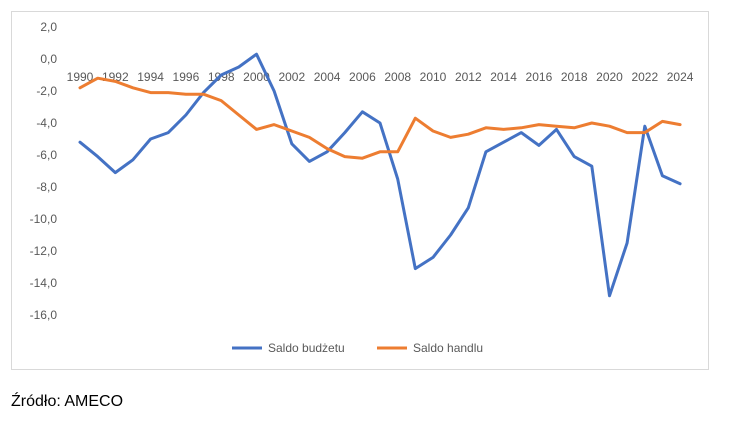  Describe the element at coordinates (362, 77) in the screenshot. I see `x-tick-label: 2006` at that location.